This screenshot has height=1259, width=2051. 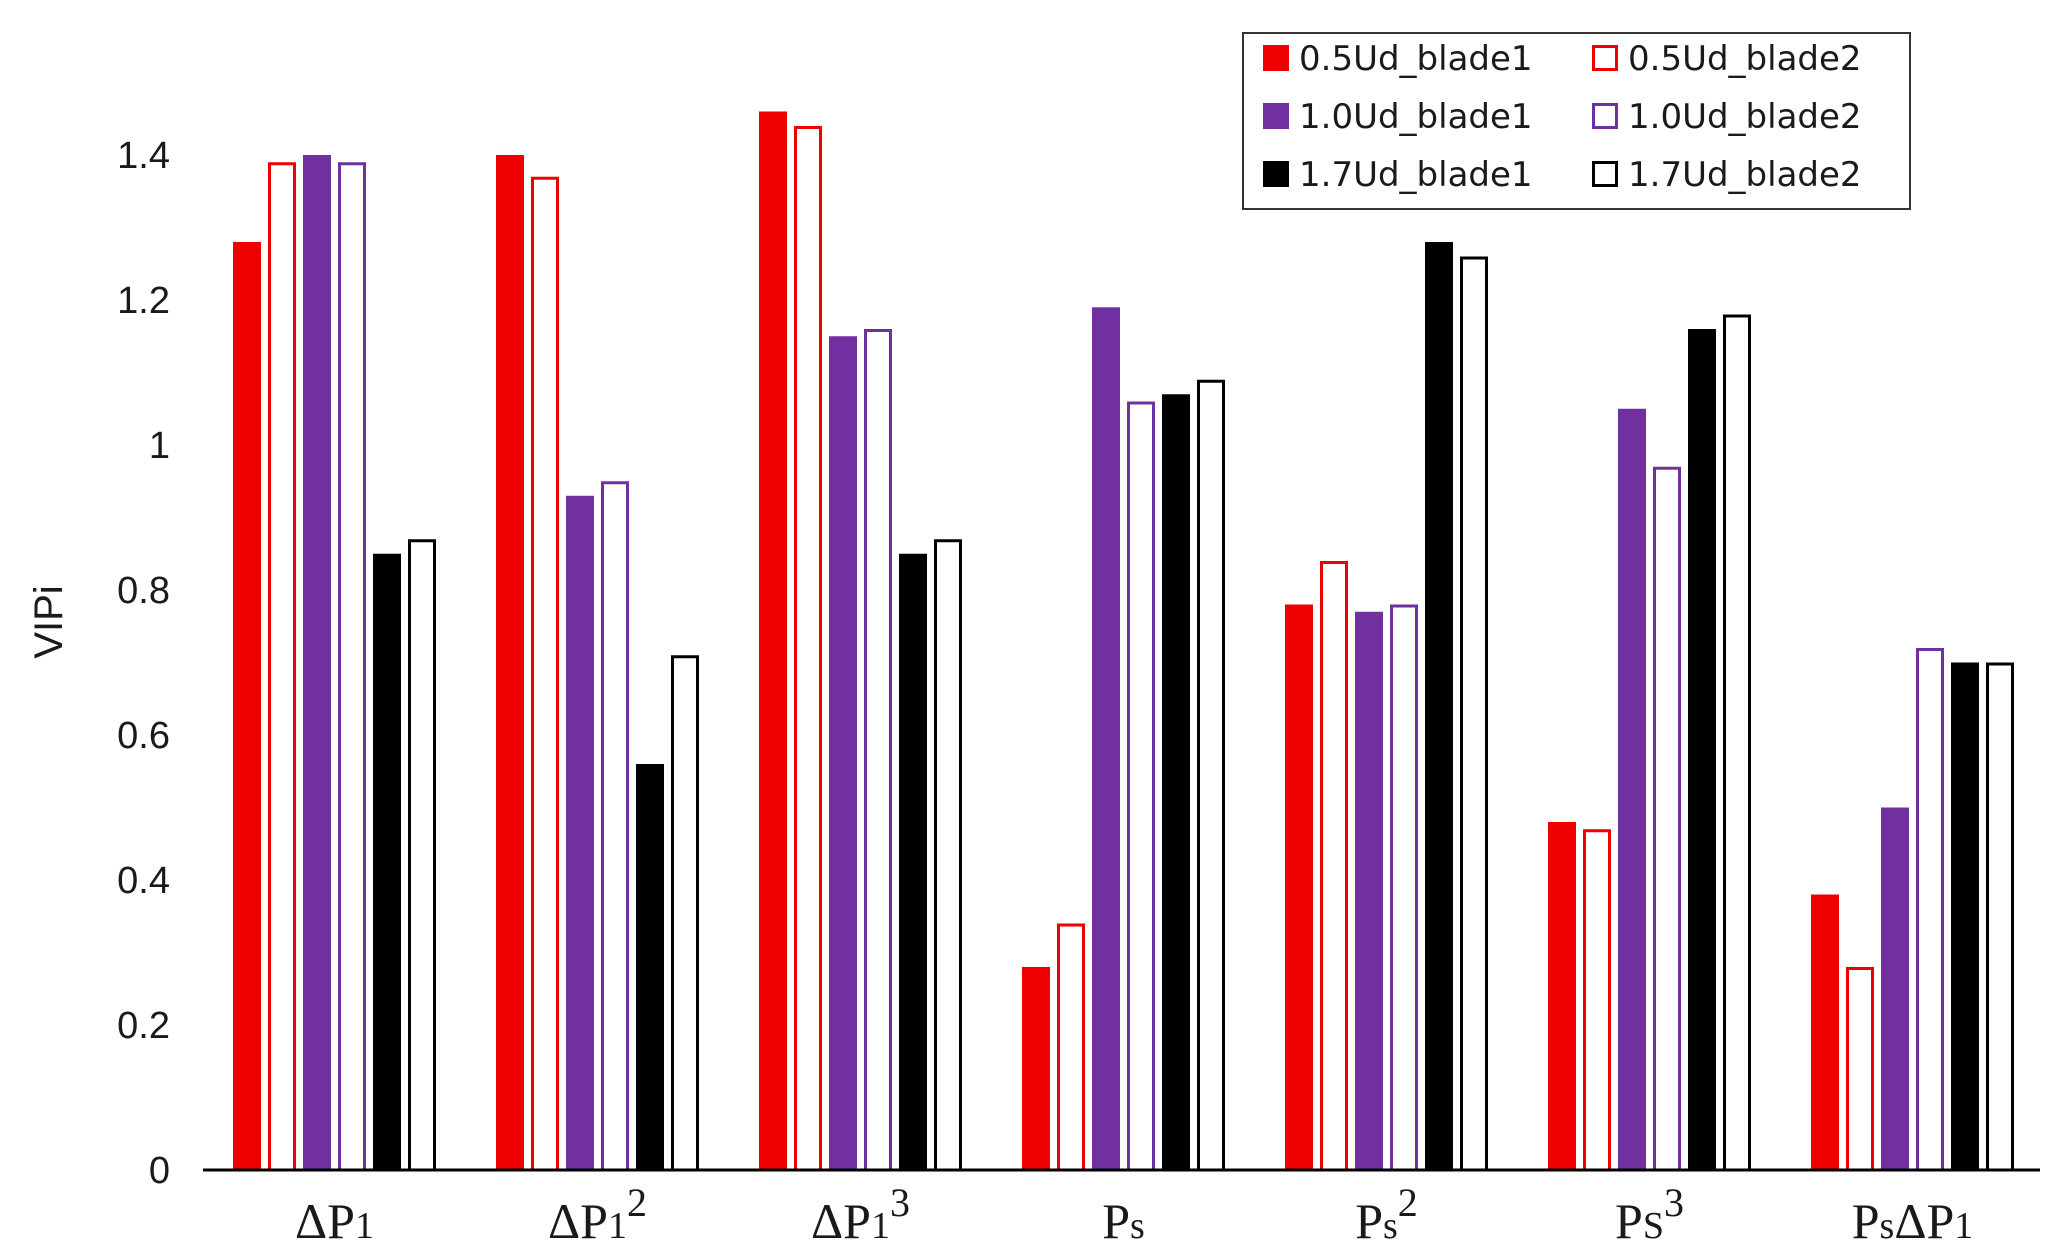 I want to click on legend-label: 1.0Ud_blade1, so click(x=1416, y=117).